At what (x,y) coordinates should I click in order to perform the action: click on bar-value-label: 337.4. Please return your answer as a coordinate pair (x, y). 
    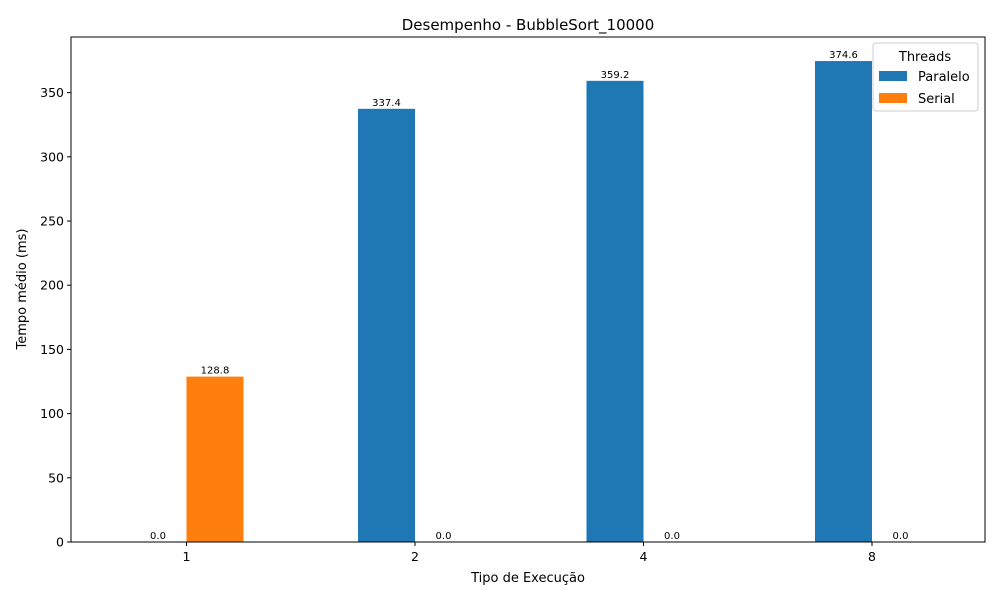
    Looking at the image, I should click on (386, 103).